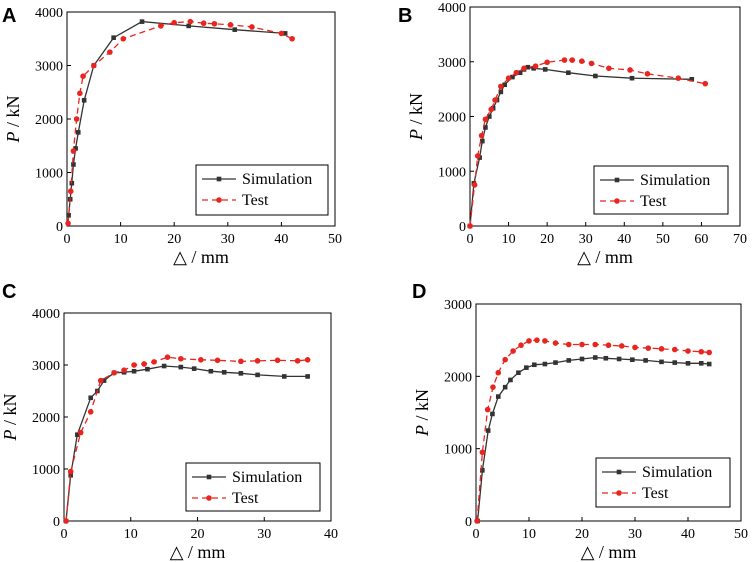 The image size is (754, 562). Describe the element at coordinates (177, 552) in the screenshot. I see `panel-c-x-axis-symbol: △` at that location.